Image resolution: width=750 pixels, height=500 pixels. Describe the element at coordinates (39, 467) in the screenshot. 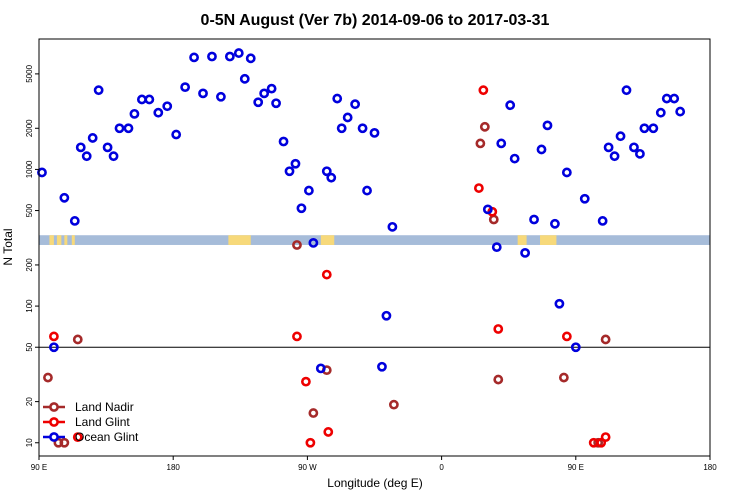

I see `x-tick-label: 90 E` at that location.